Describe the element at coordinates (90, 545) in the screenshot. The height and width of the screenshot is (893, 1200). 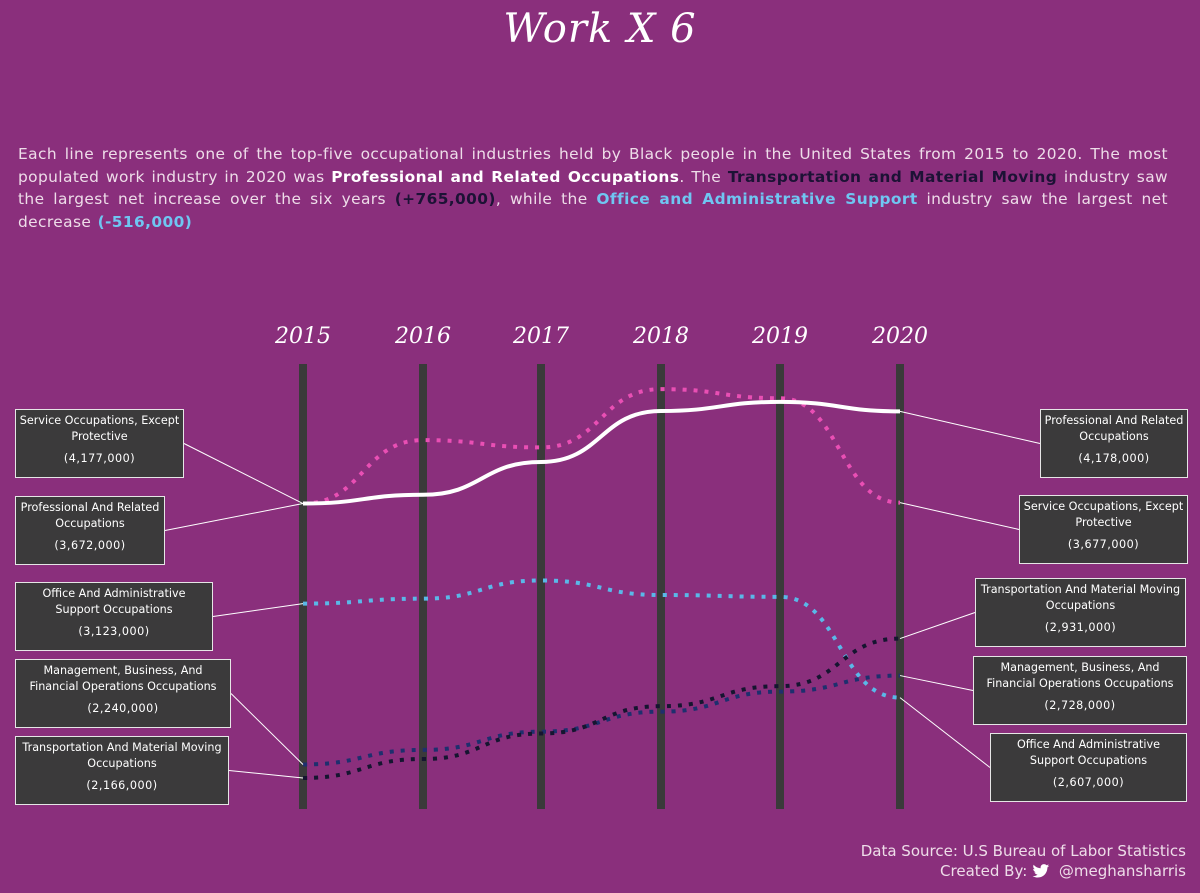
I see `label-box-value: (3,672,000)` at that location.